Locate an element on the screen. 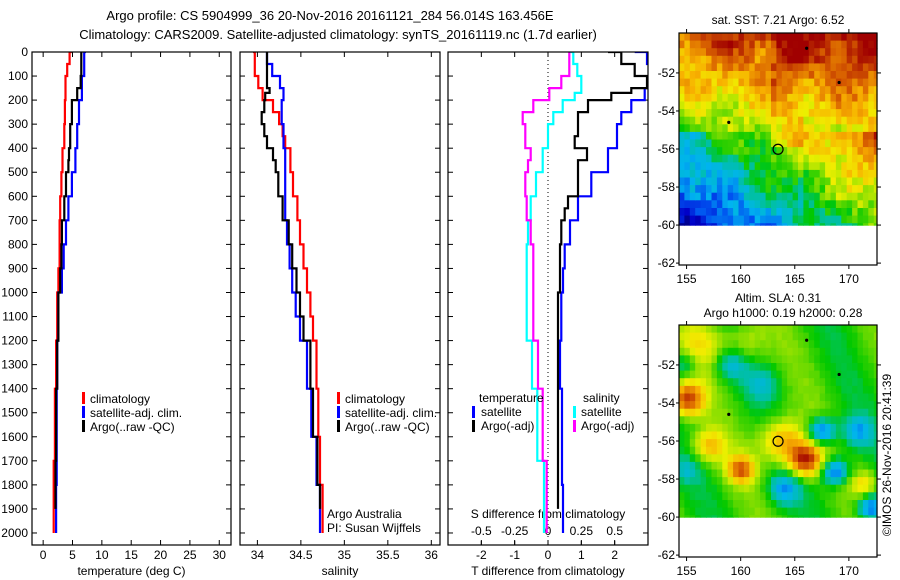 The height and width of the screenshot is (580, 900). y-tick-label: 600 is located at coordinates (18, 196).